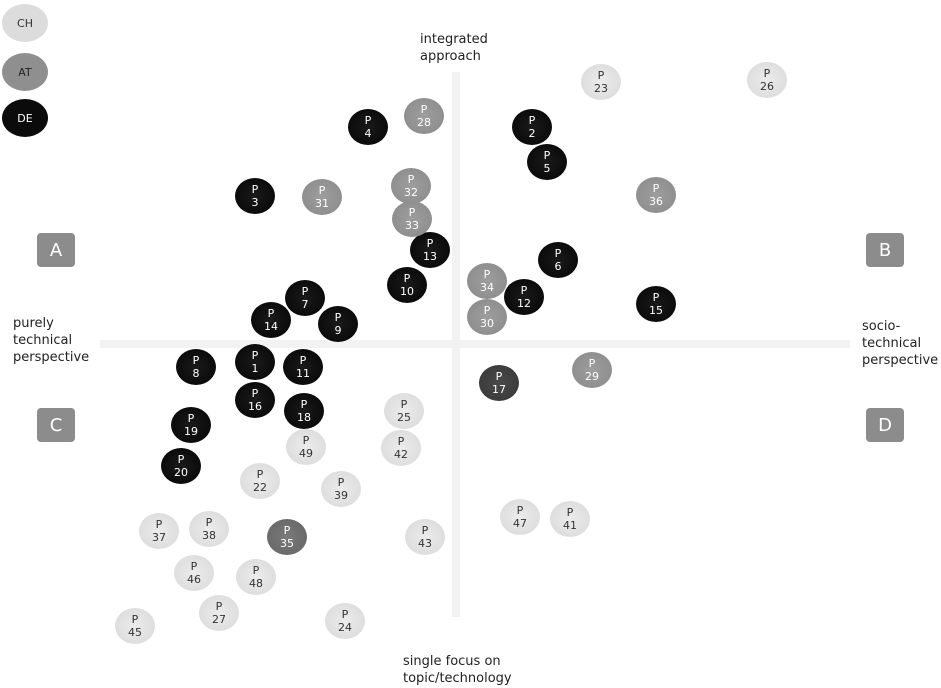 This screenshot has width=941, height=688. I want to click on node-p26: P 26, so click(767, 80).